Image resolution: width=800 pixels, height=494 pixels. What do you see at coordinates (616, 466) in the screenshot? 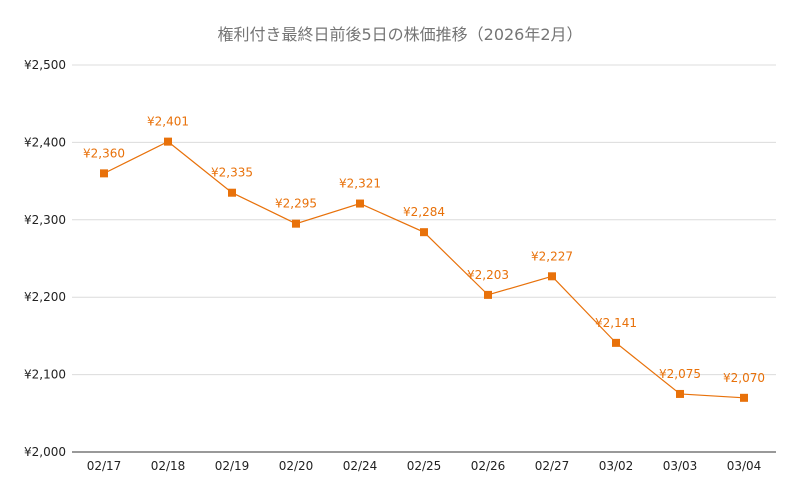
I see `x-tick-label: 03/02` at bounding box center [616, 466].